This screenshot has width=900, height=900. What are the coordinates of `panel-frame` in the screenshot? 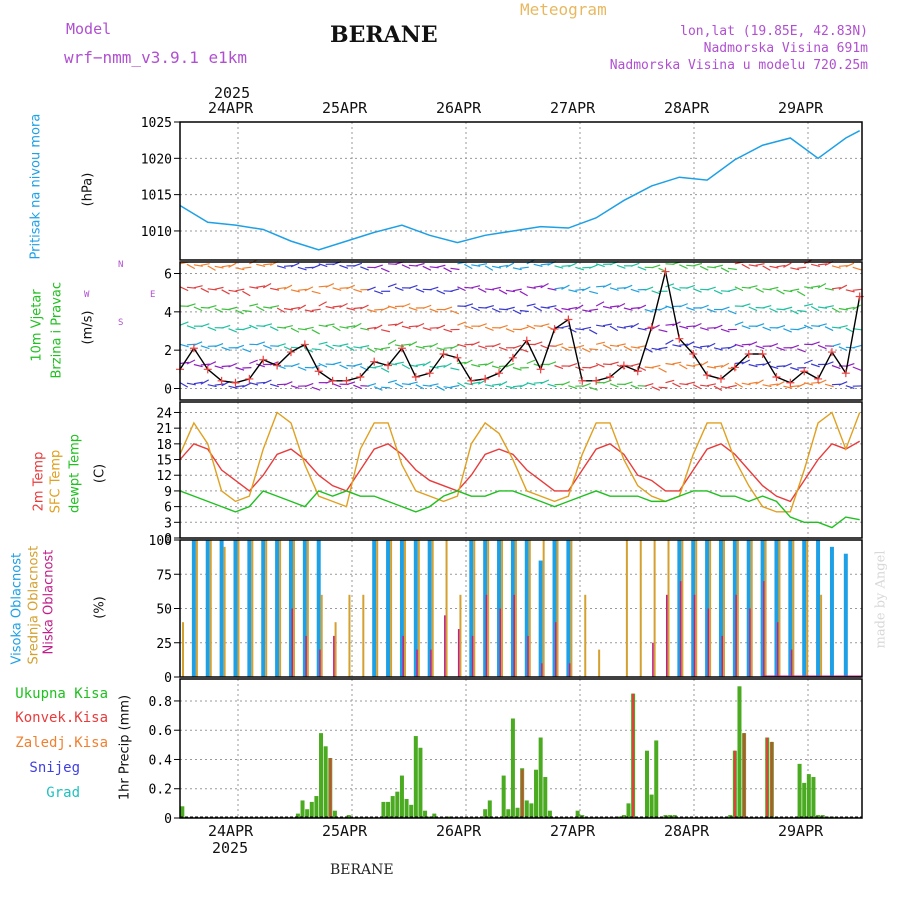 It's located at (521, 331).